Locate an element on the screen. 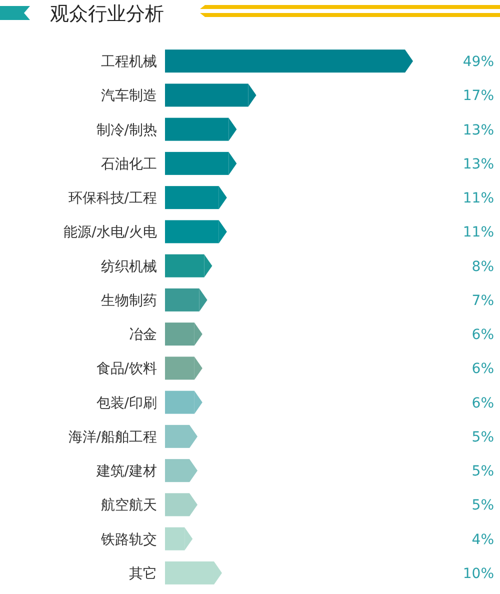 The image size is (500, 594). data-label: 17% is located at coordinates (478, 96).